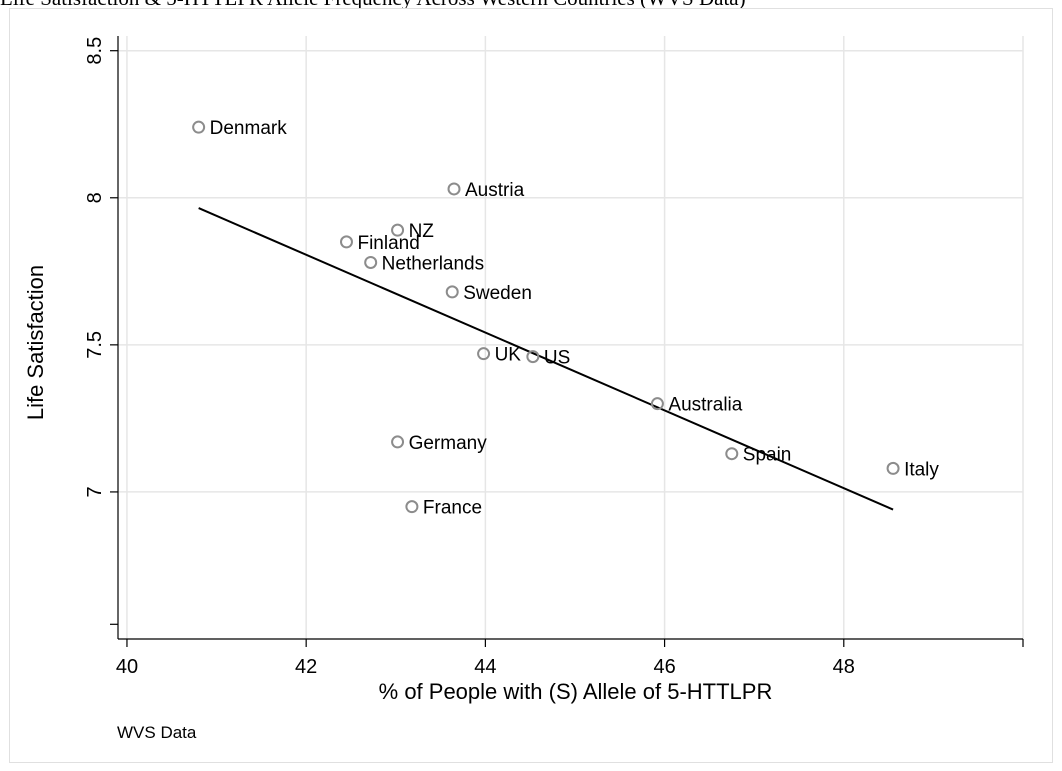 This screenshot has height=771, width=1062. Describe the element at coordinates (495, 190) in the screenshot. I see `data-point-label: Austria` at that location.